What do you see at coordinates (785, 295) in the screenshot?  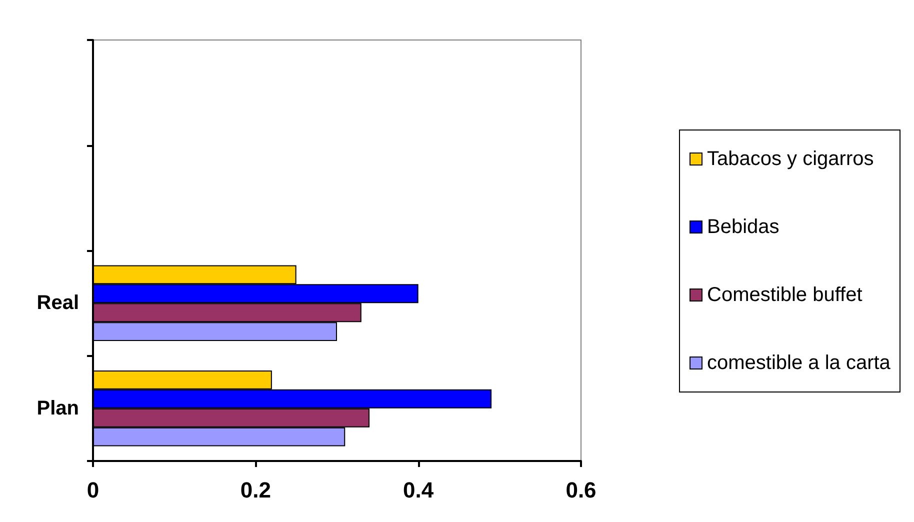 I see `legend-label: Comestible buffet` at bounding box center [785, 295].